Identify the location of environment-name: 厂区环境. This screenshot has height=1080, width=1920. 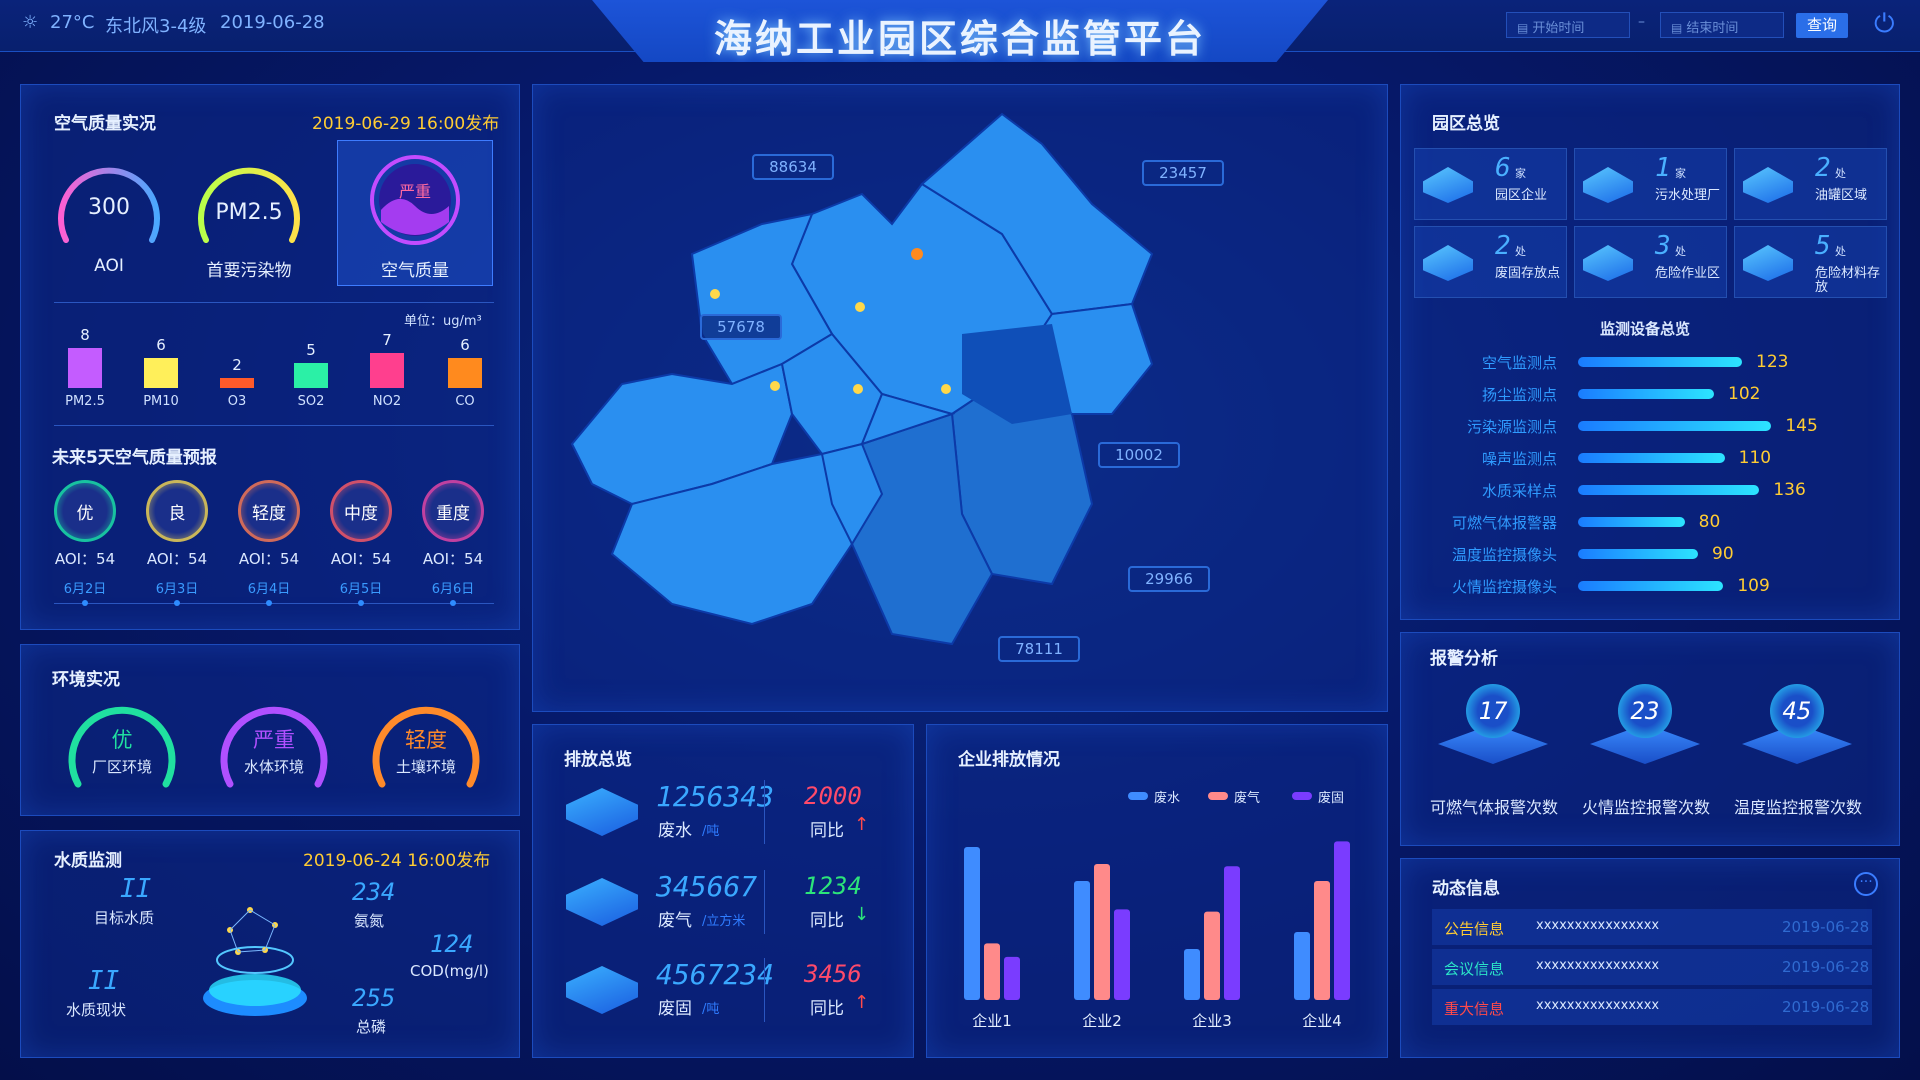
(121, 767).